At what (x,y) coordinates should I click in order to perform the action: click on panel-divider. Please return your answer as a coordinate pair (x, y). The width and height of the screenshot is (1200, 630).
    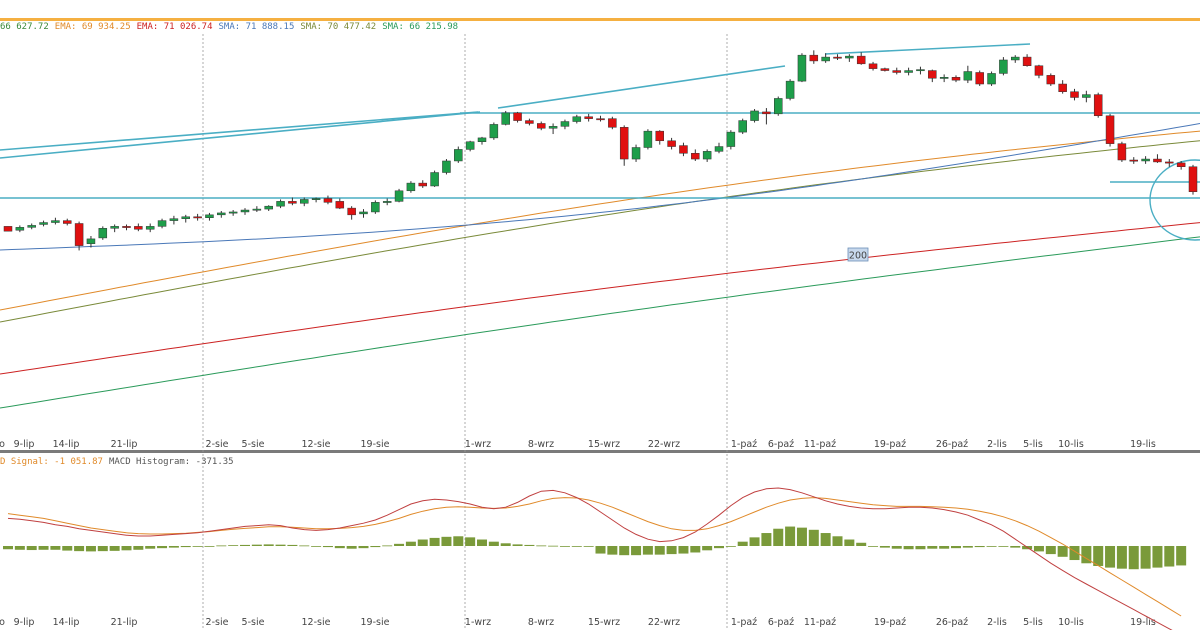
    Looking at the image, I should click on (600, 451).